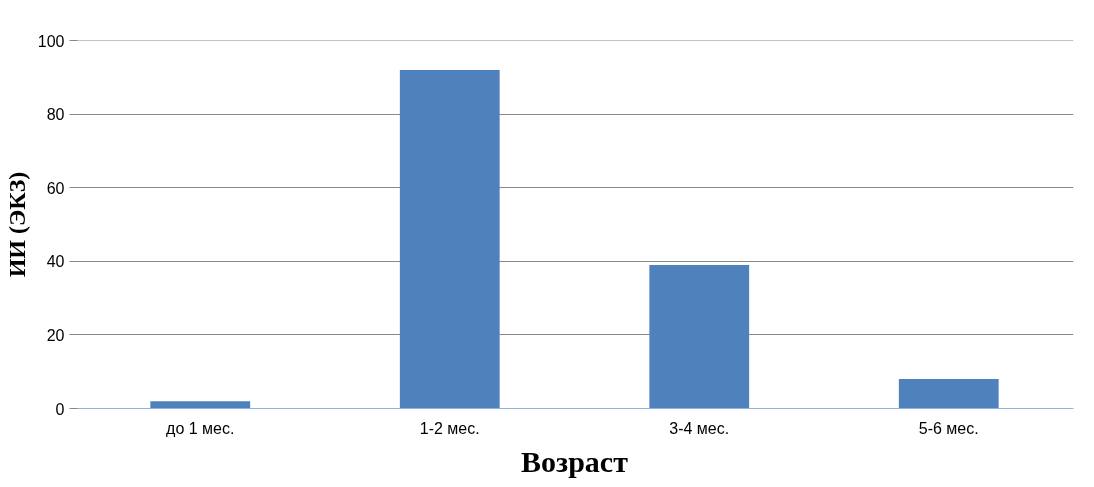 The width and height of the screenshot is (1094, 487). Describe the element at coordinates (55, 262) in the screenshot. I see `y-tick-label: 40` at that location.